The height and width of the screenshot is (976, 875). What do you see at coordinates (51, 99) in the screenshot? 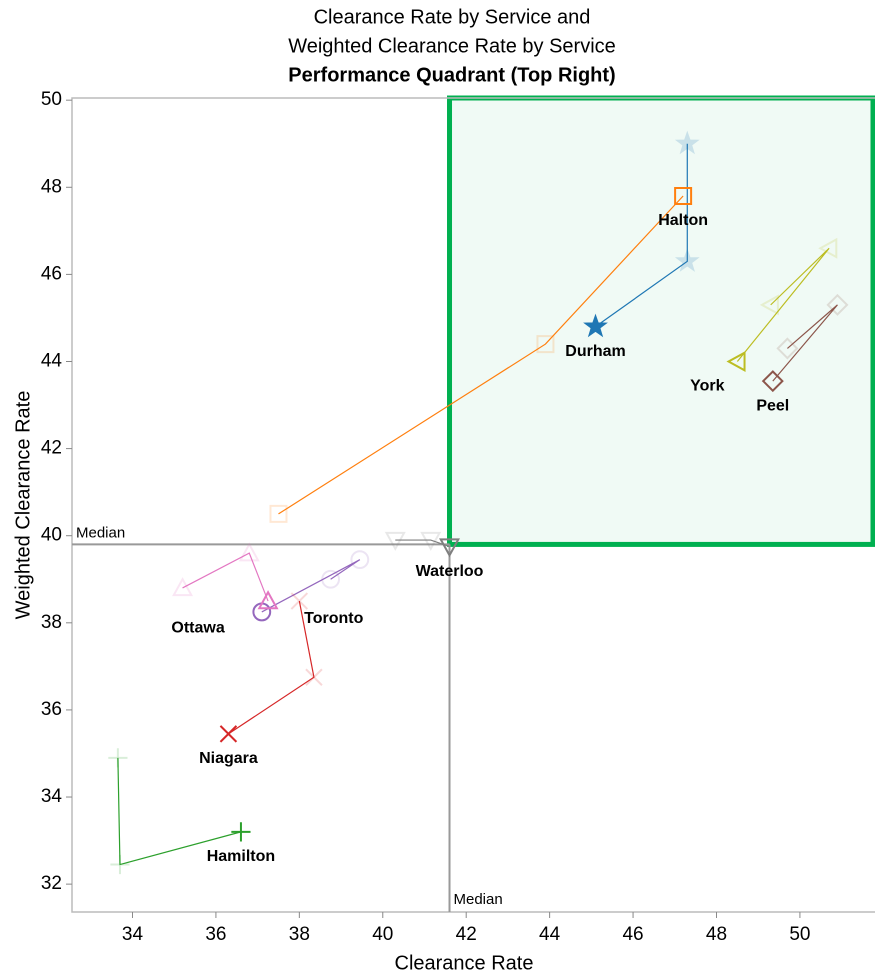
I see `y-tick-label: 50` at bounding box center [51, 99].